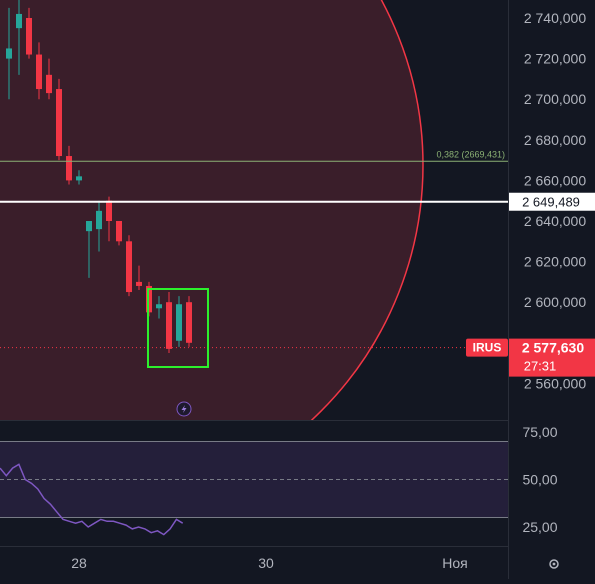 This screenshot has height=584, width=595. What do you see at coordinates (266, 563) in the screenshot?
I see `time-label-30: 30` at bounding box center [266, 563].